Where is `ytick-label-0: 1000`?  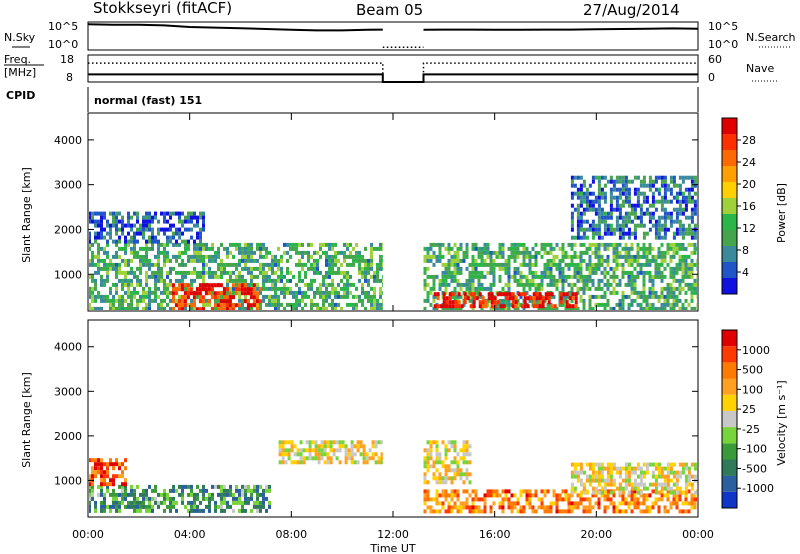
ytick-label-0: 1000 is located at coordinates (68, 480).